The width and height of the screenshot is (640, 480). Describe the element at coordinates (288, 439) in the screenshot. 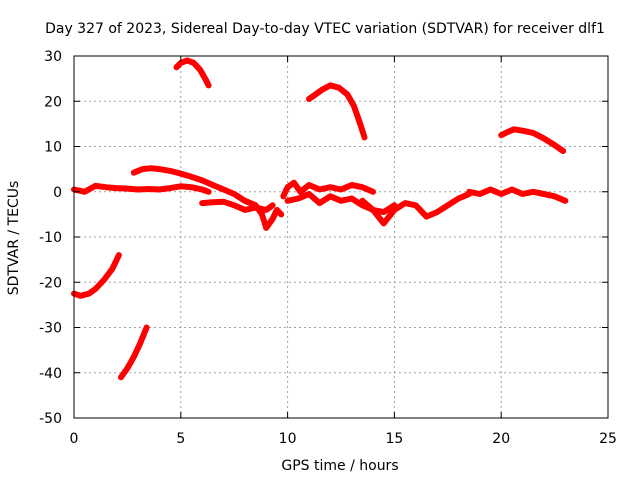

I see `x-tick-label: 10` at that location.